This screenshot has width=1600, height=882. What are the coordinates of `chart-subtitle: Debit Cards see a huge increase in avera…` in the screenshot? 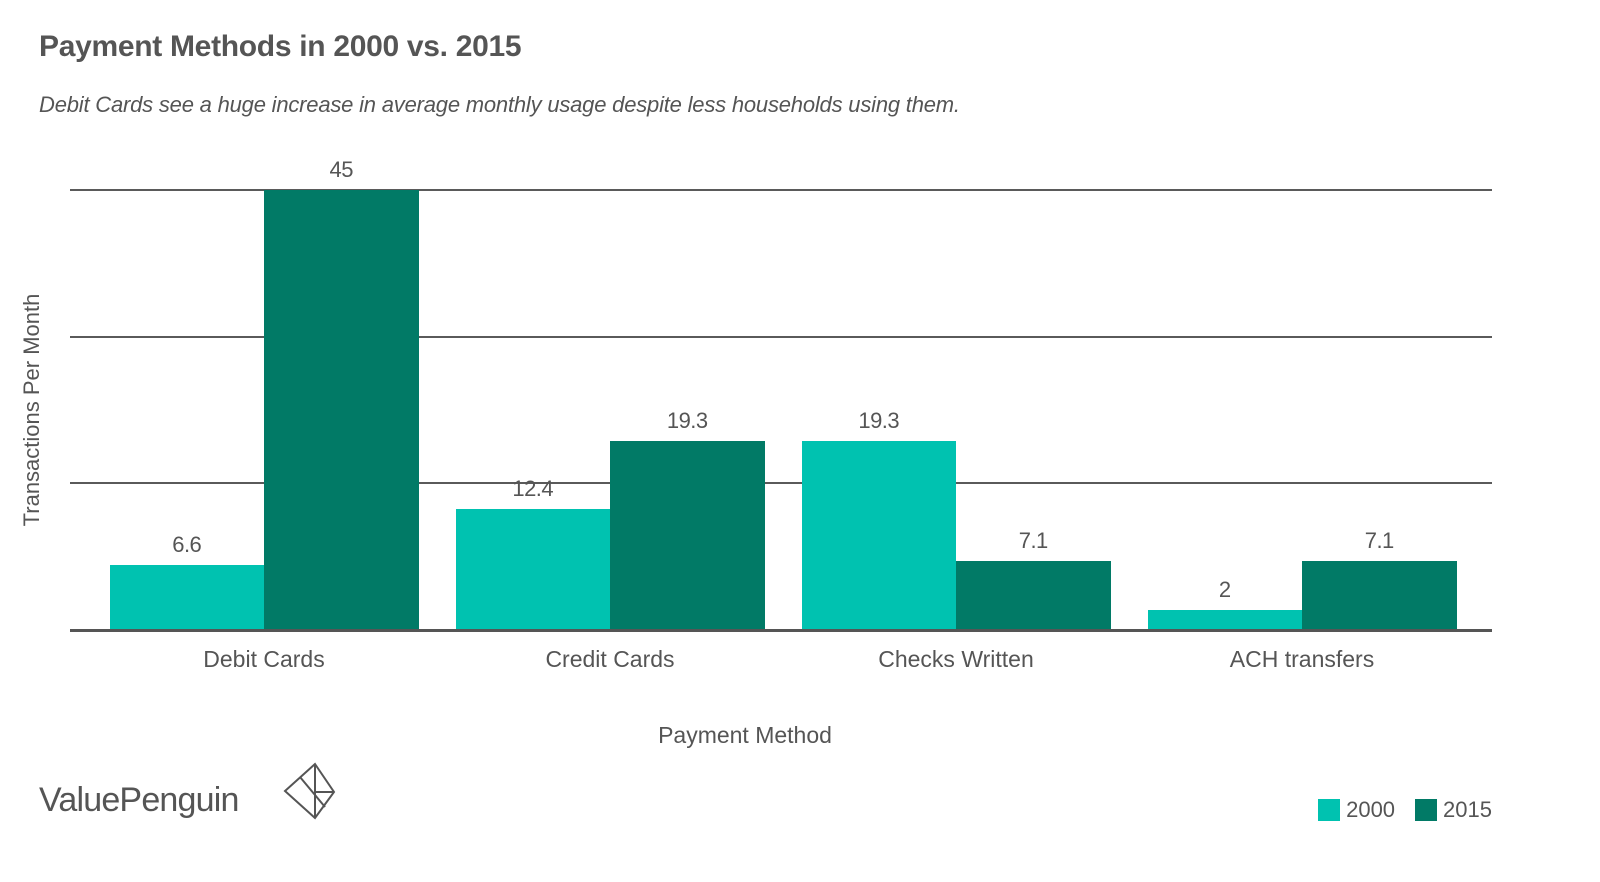 It's located at (499, 104).